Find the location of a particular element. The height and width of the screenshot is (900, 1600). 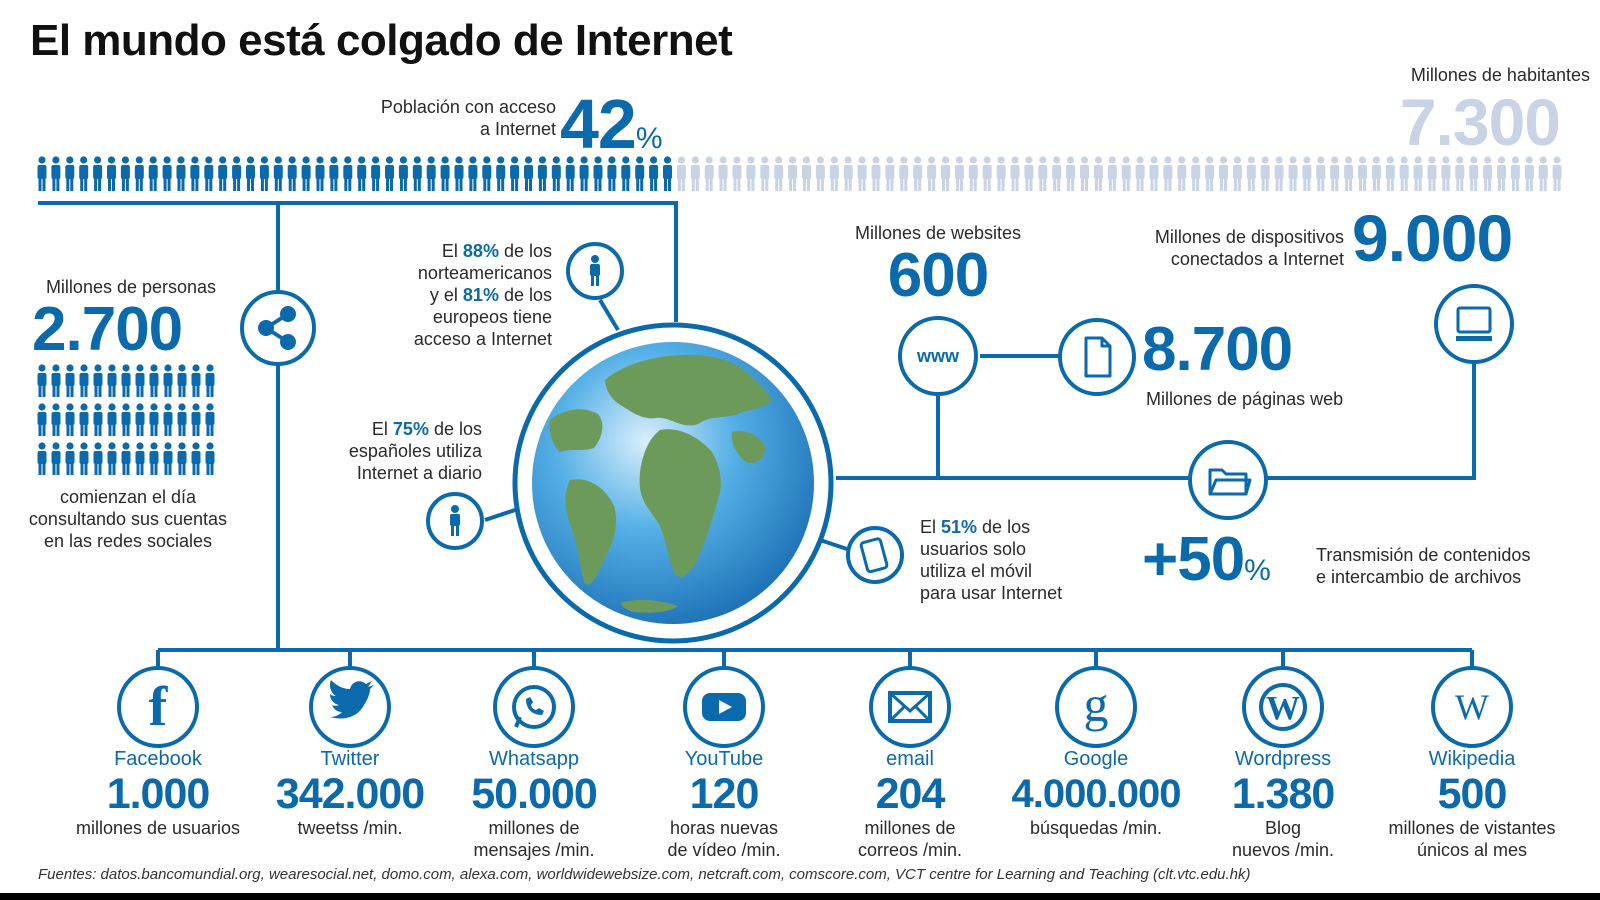

service-desc-line1: tweetss /min. is located at coordinates (350, 828).